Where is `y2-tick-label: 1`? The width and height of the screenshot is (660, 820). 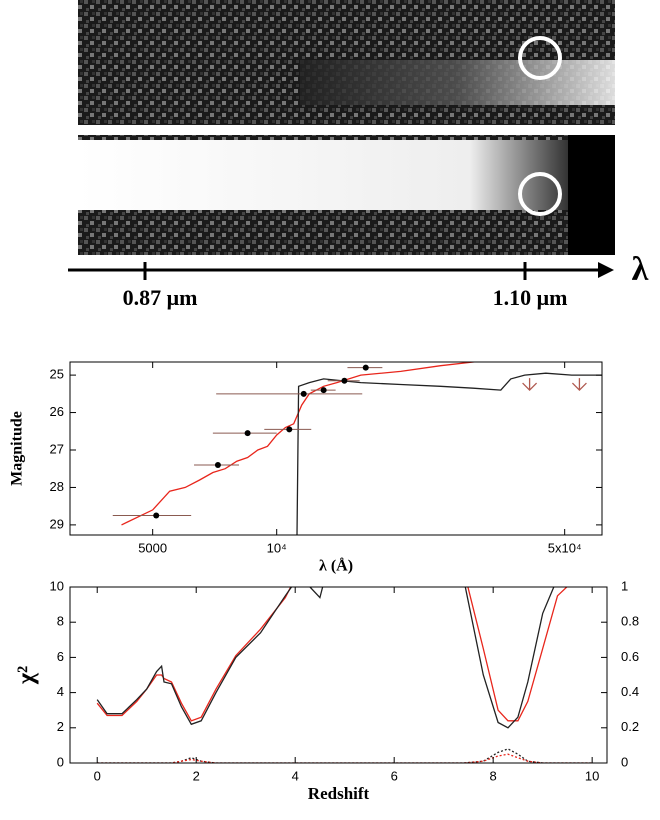
y2-tick-label: 1 is located at coordinates (624, 585).